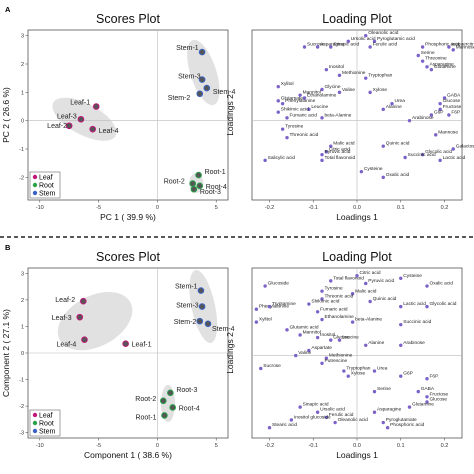  What do you see at coordinates (46, 178) in the screenshot?
I see `legend-label: Leaf` at bounding box center [46, 178].